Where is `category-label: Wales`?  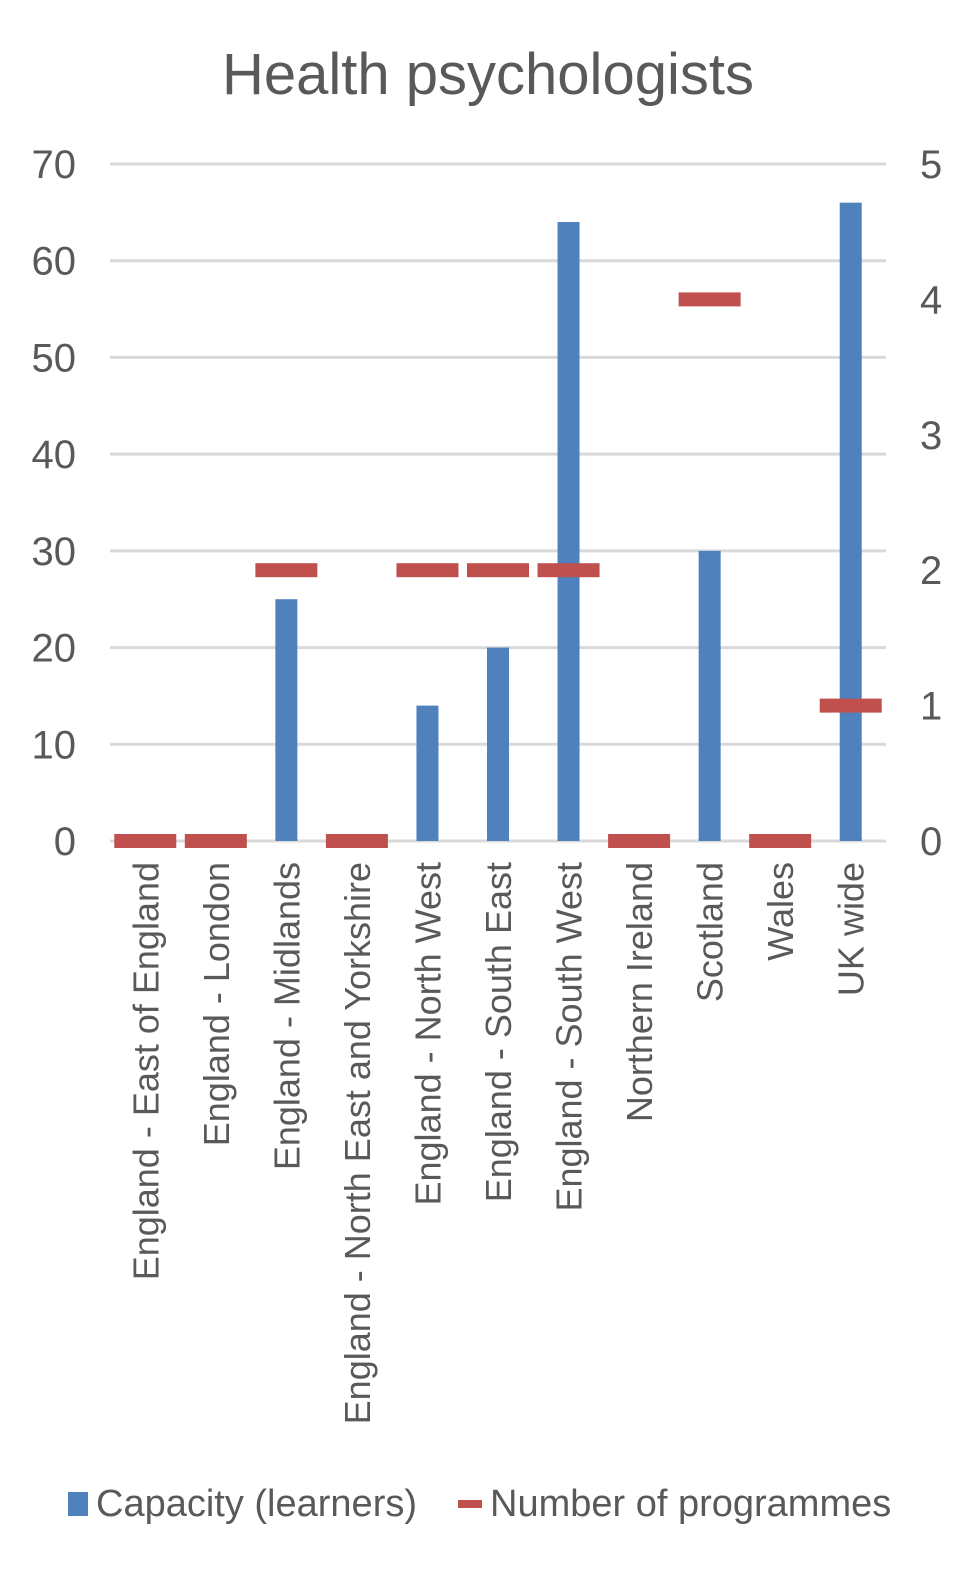
category-label: Wales is located at coordinates (780, 911).